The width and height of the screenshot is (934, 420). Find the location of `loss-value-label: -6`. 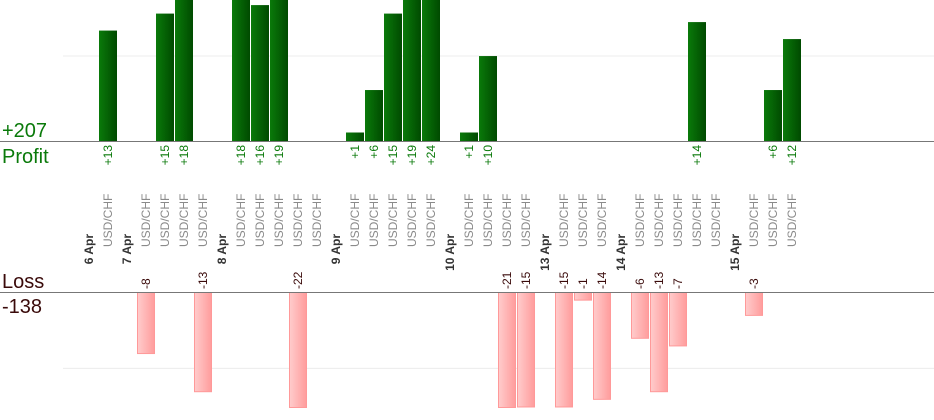

loss-value-label: -6 is located at coordinates (640, 283).